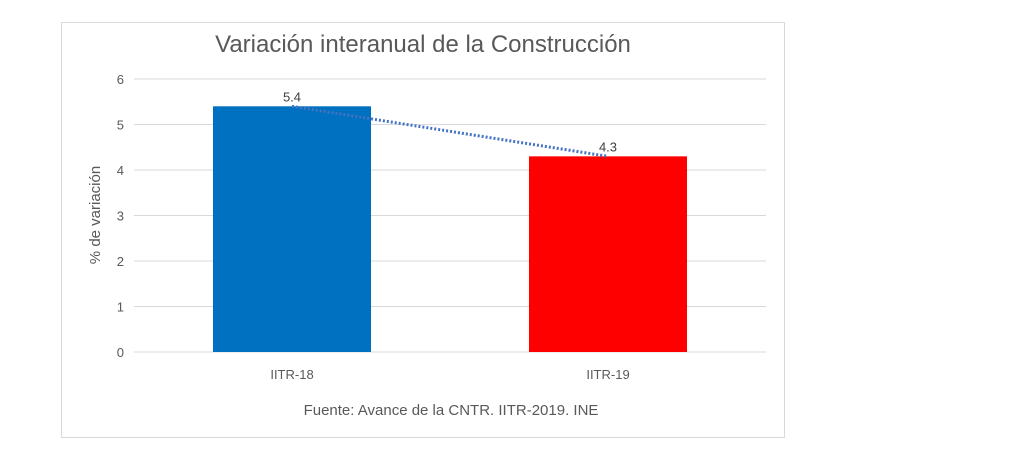  I want to click on y-tick-label: 5, so click(120, 125).